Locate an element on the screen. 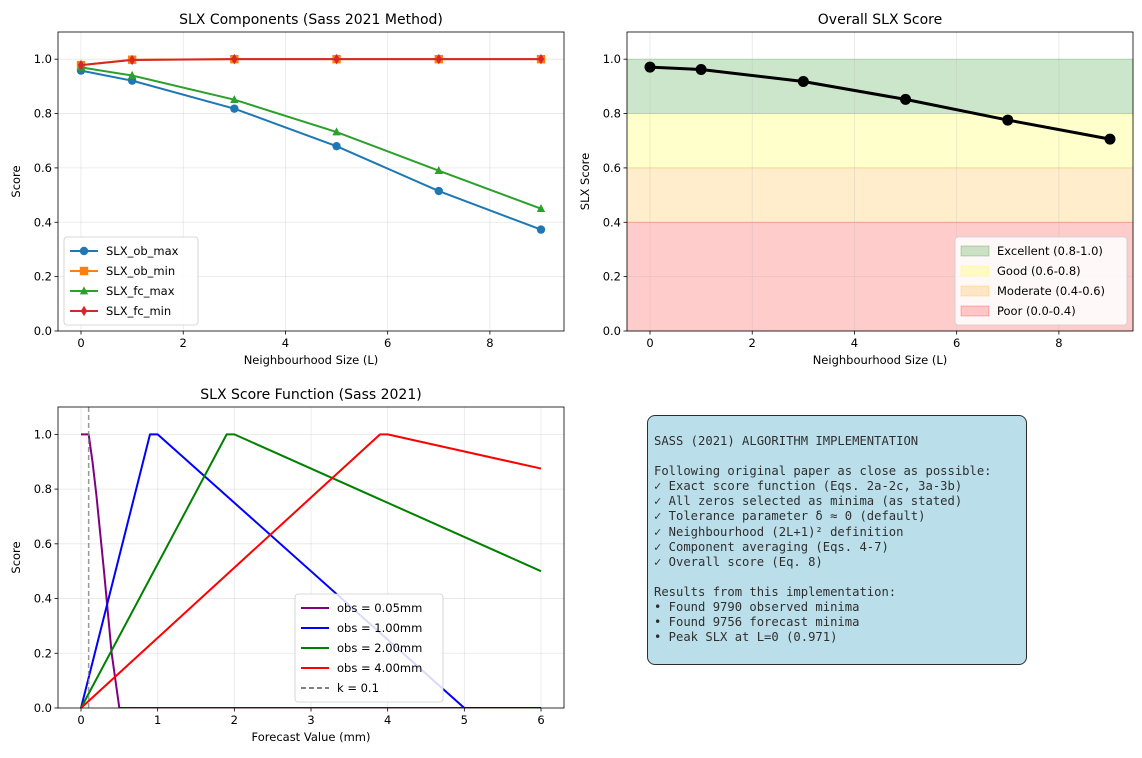  legend-label: obs = 1.00mm is located at coordinates (379, 628).